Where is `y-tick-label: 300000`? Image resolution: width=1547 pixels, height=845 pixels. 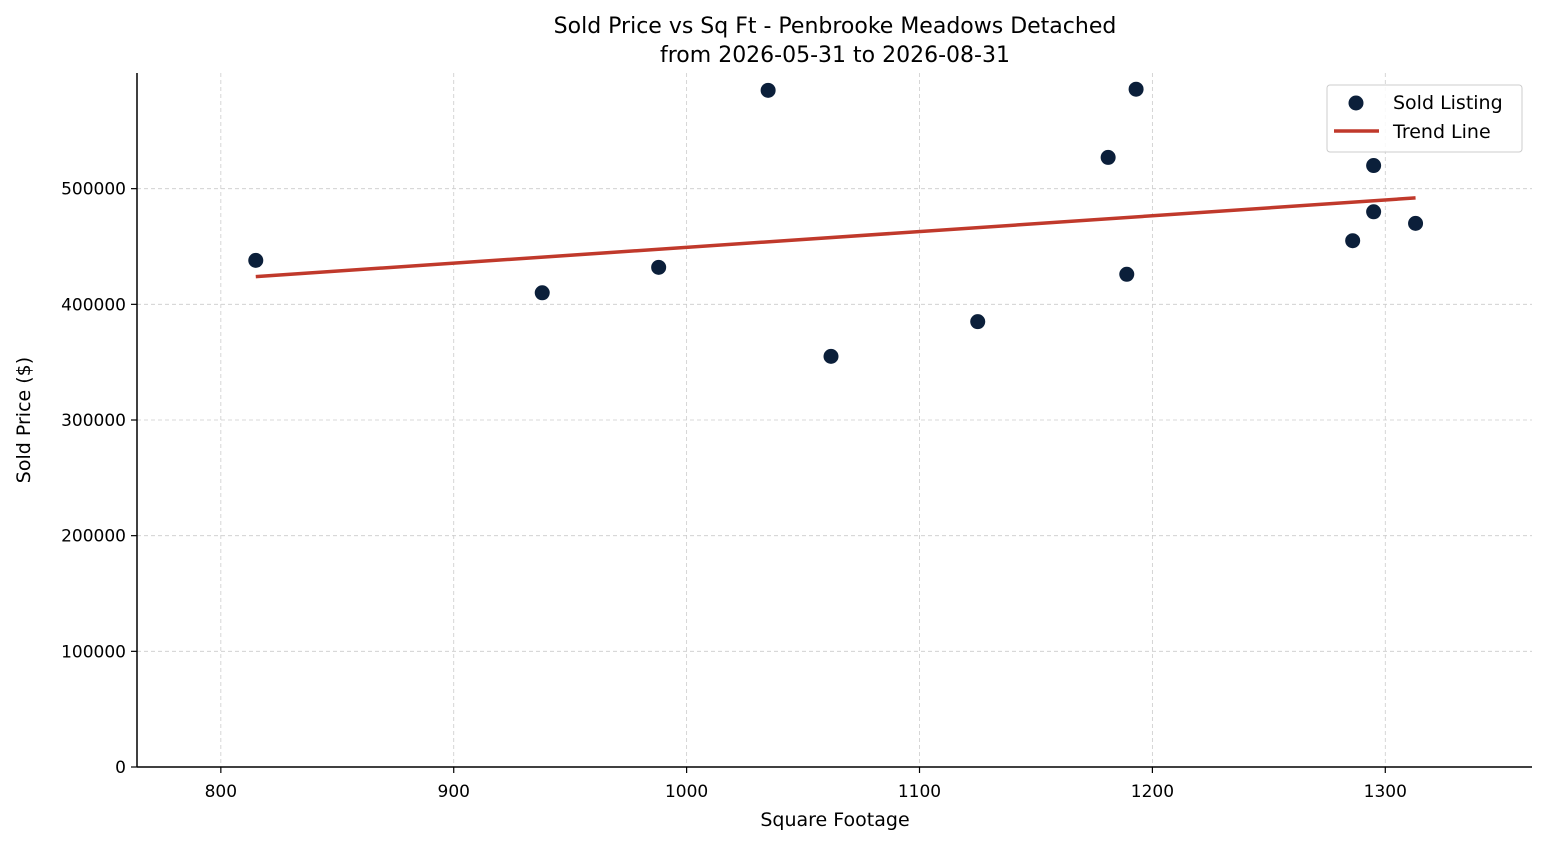 y-tick-label: 300000 is located at coordinates (93, 421).